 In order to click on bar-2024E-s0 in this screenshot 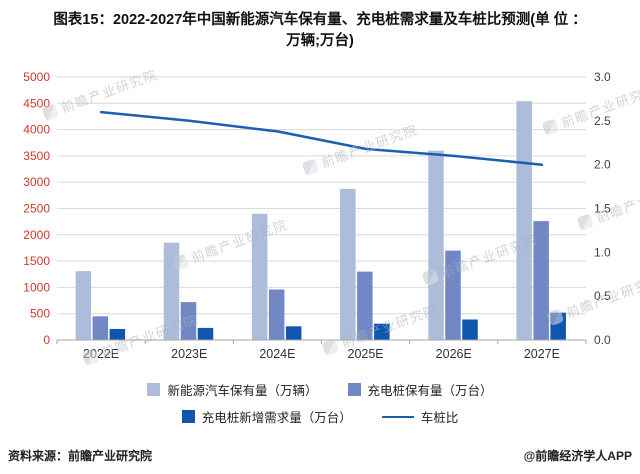, I will do `click(259, 277)`.